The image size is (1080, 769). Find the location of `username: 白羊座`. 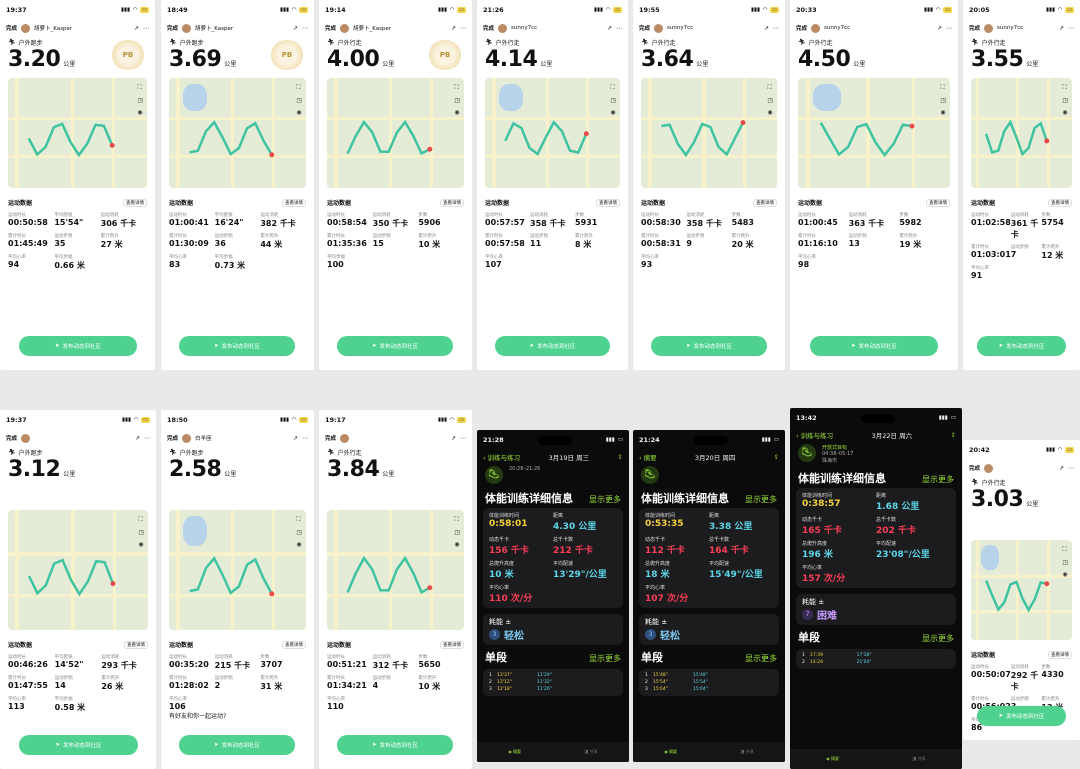

username: 白羊座 is located at coordinates (203, 439).